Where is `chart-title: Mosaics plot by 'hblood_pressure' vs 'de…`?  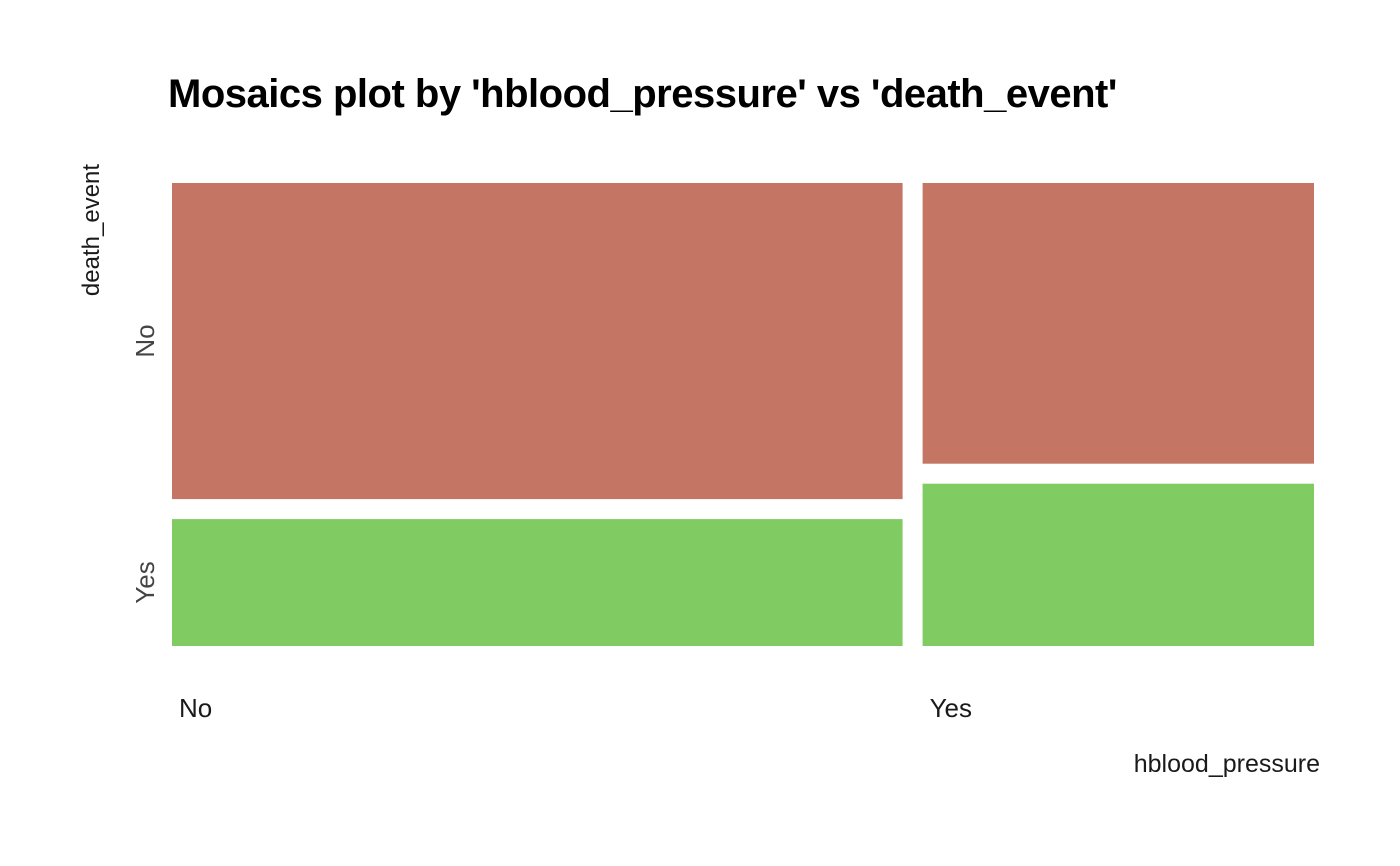
chart-title: Mosaics plot by 'hblood_pressure' vs 'de… is located at coordinates (642, 94).